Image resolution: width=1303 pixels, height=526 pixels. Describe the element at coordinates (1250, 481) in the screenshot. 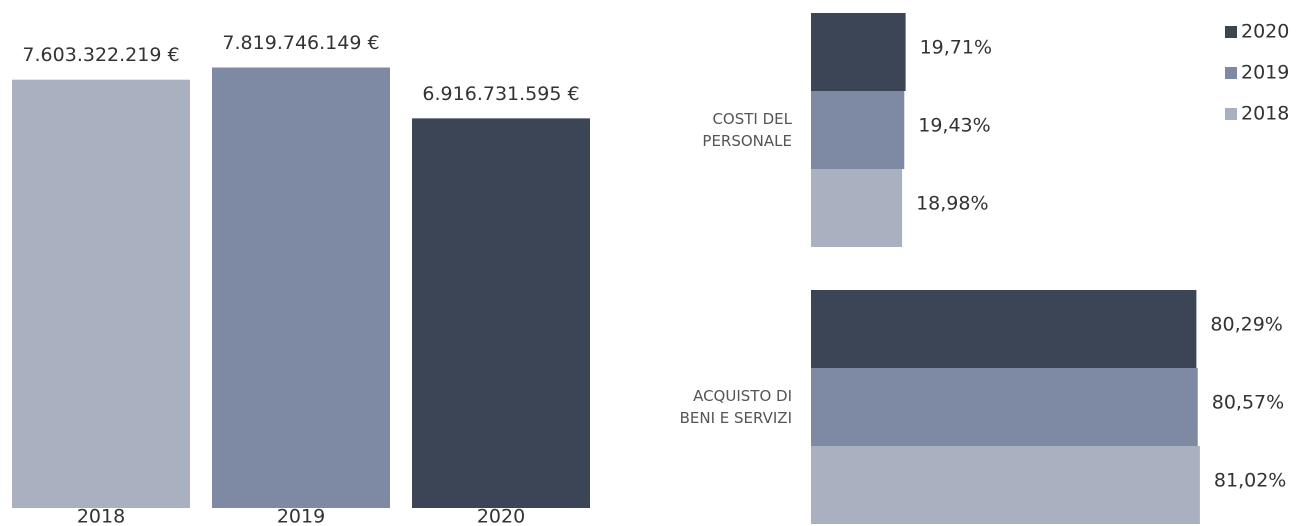

I see `value-label: 81,02%` at that location.